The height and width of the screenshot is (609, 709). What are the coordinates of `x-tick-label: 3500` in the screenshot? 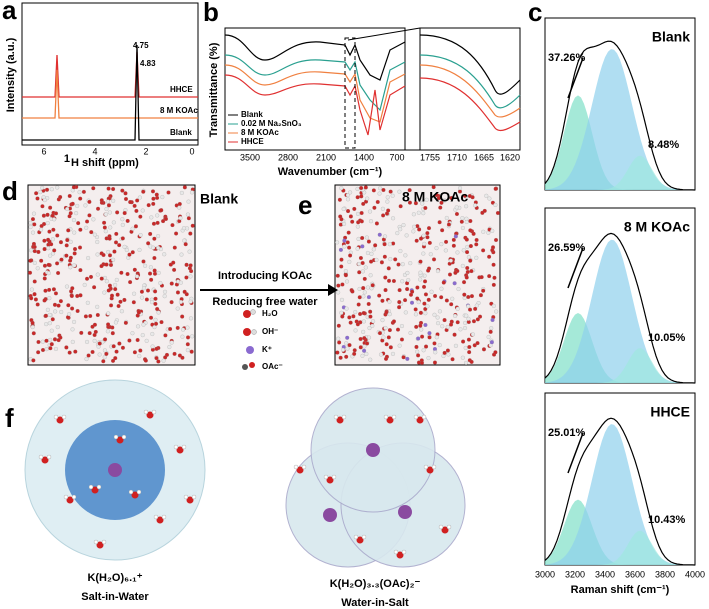 It's located at (250, 157).